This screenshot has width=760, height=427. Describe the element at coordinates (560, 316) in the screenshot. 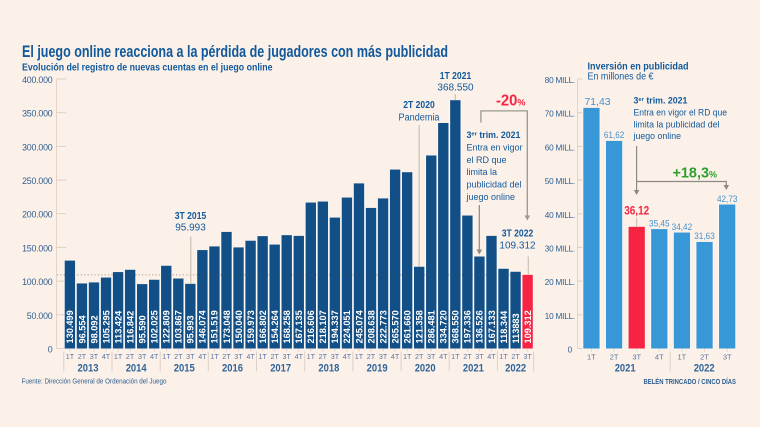

I see `svg-text: 10 MILL.` at that location.